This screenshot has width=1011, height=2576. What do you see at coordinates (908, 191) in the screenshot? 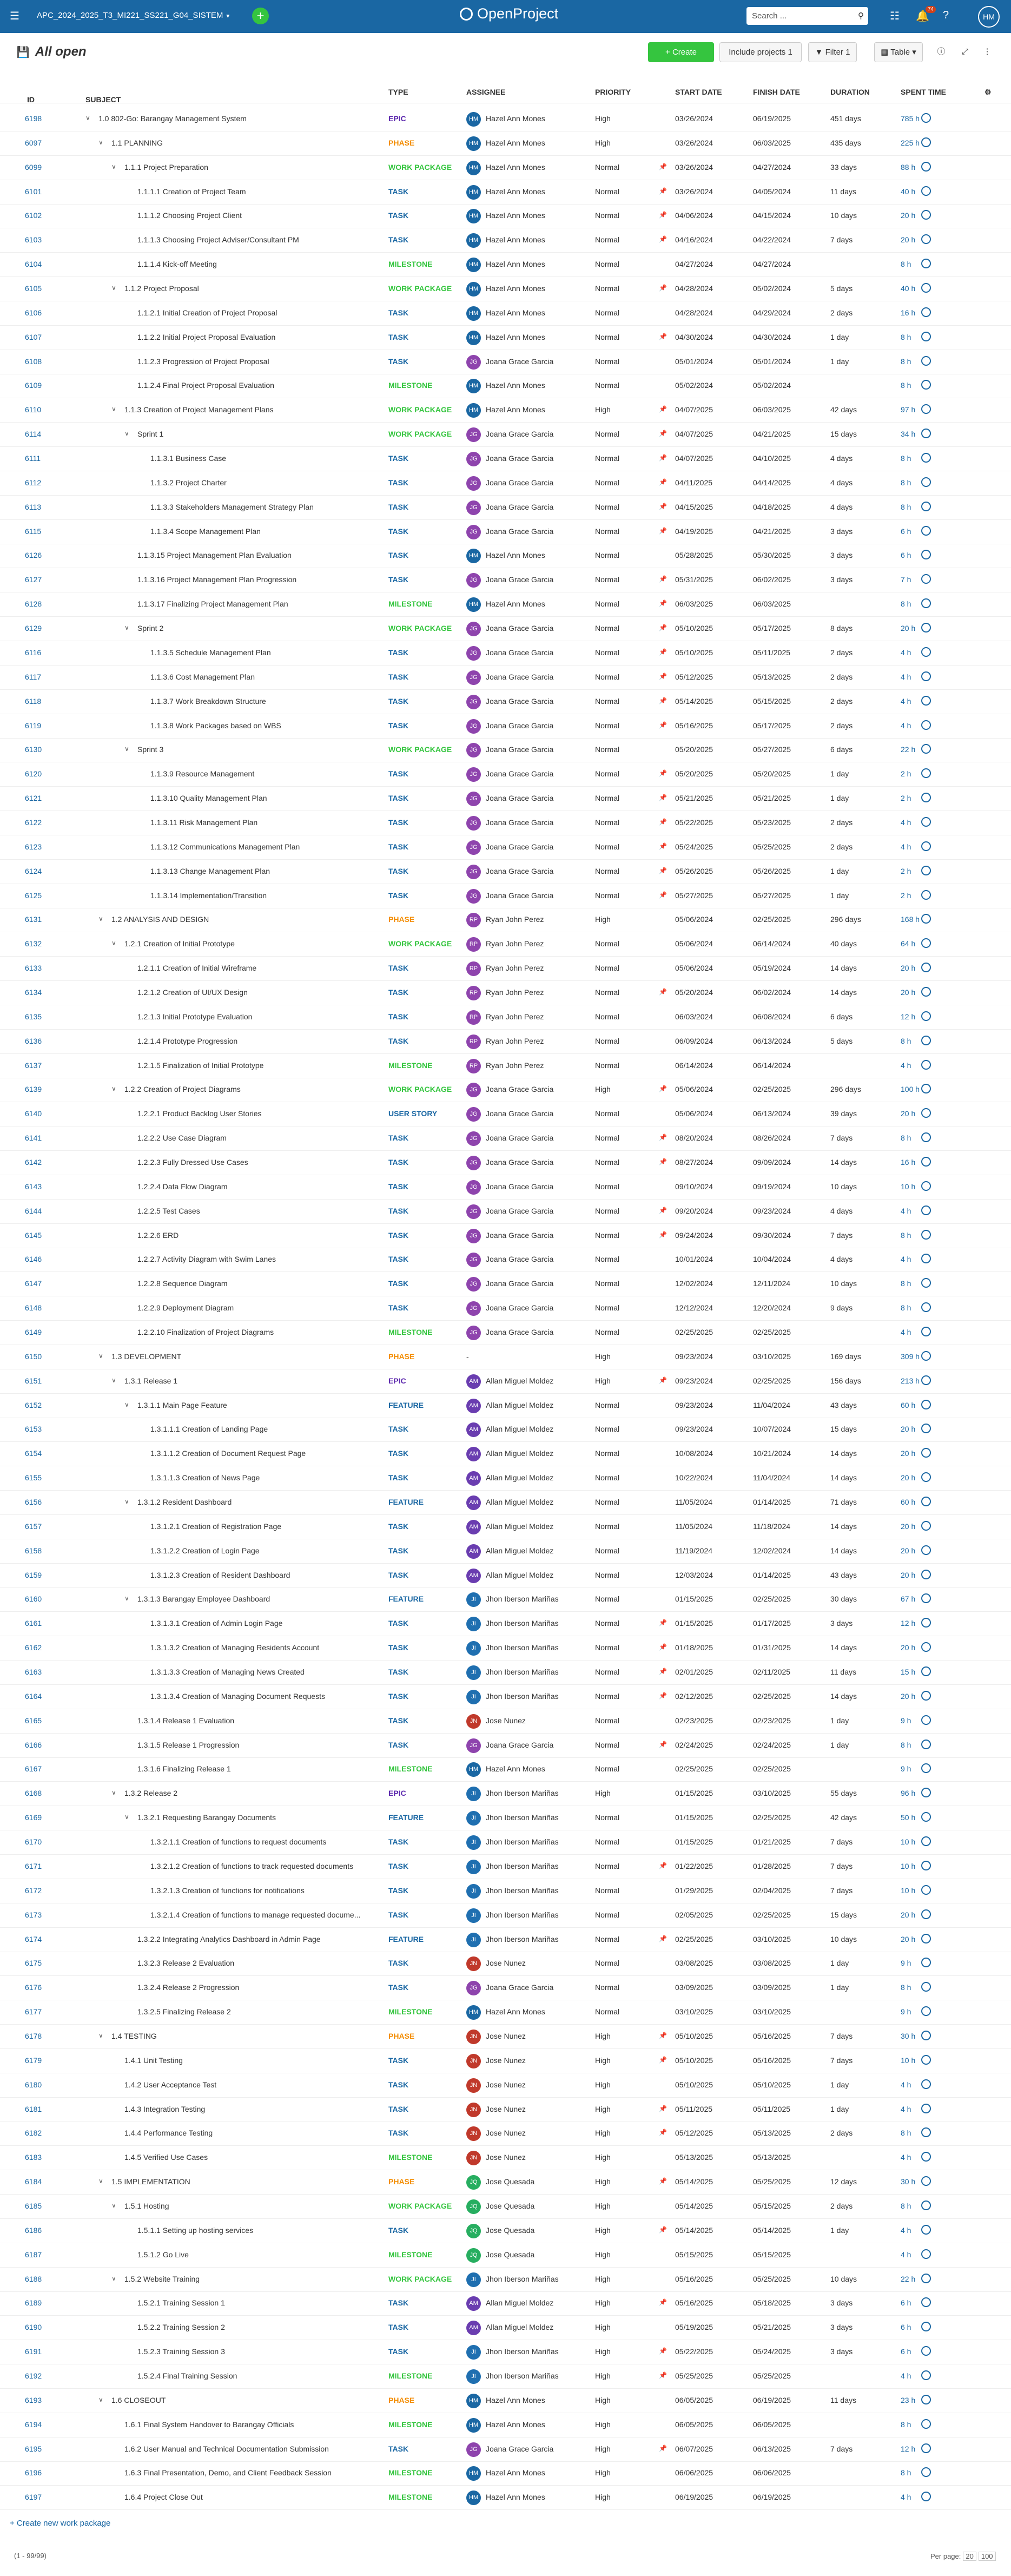
I see `spent-time-link: 40 h` at bounding box center [908, 191].